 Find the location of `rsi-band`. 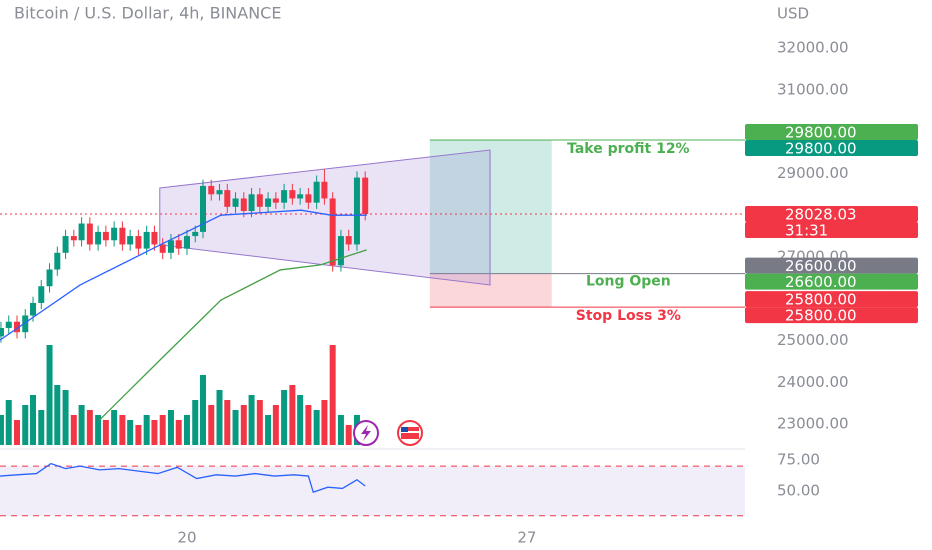

rsi-band is located at coordinates (372, 491).